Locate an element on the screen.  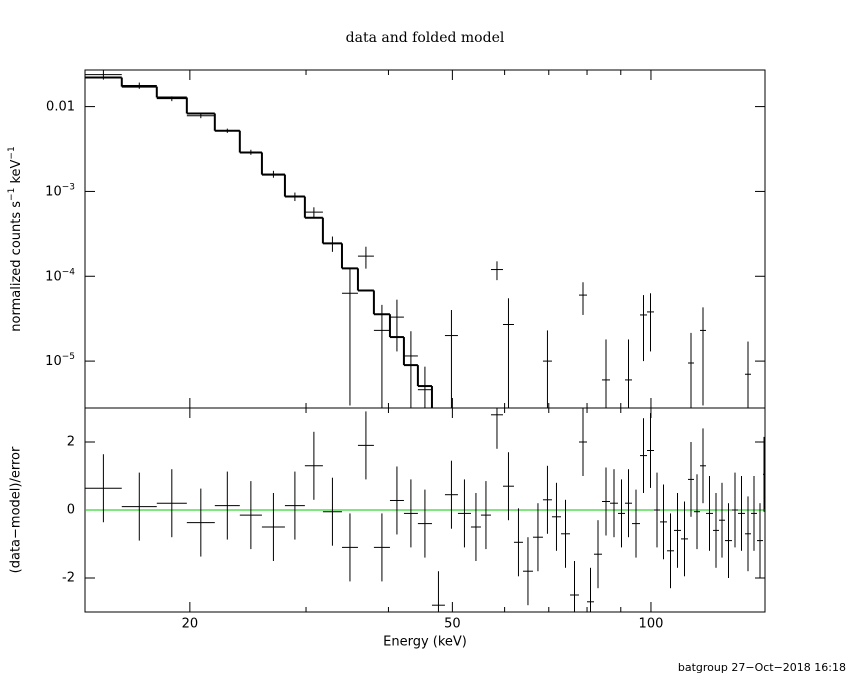
y-tick-label: 10⁻⁵ is located at coordinates (60, 360).